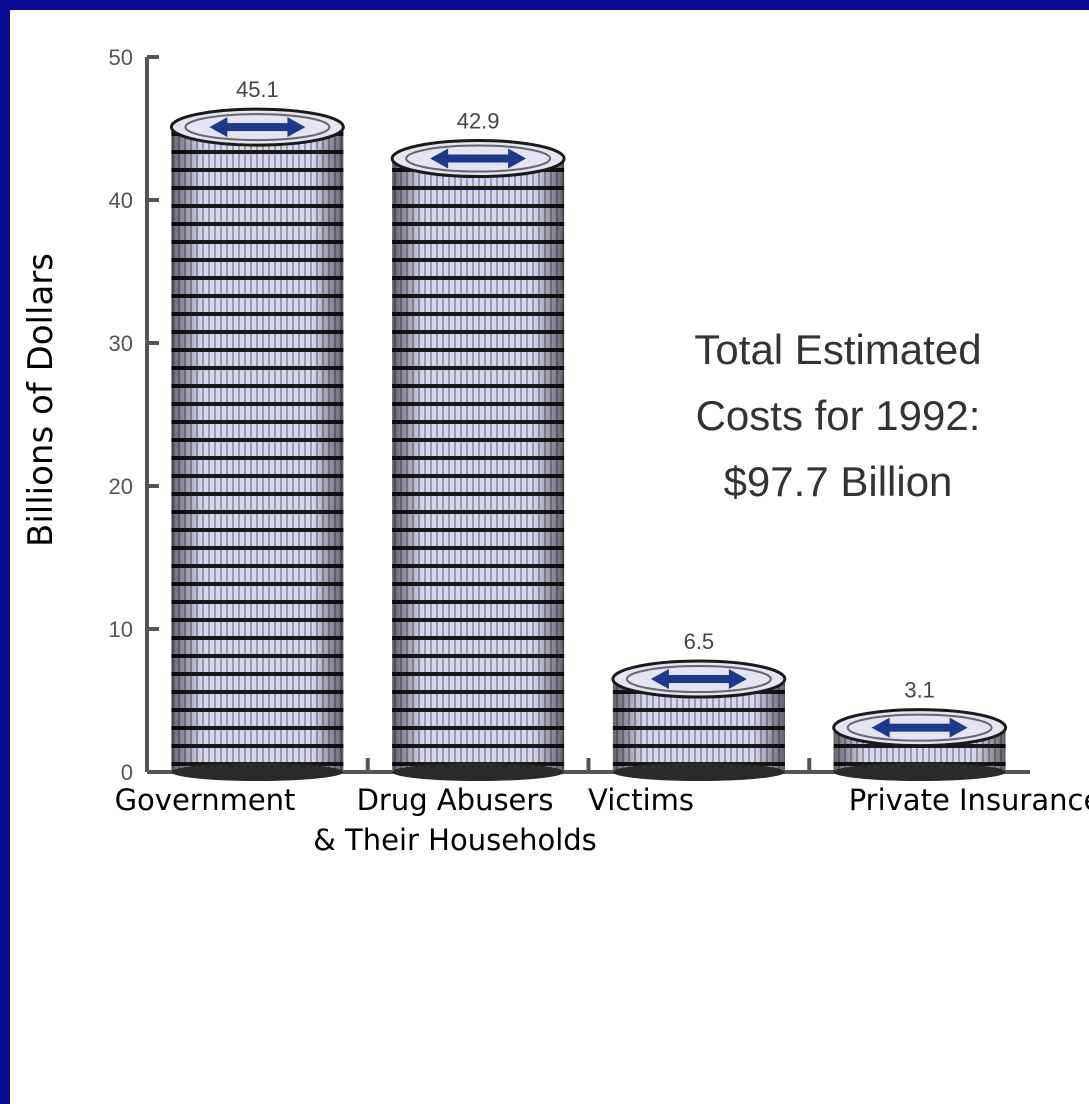 This screenshot has width=1089, height=1104. I want to click on y-tick-label: 40, so click(121, 200).